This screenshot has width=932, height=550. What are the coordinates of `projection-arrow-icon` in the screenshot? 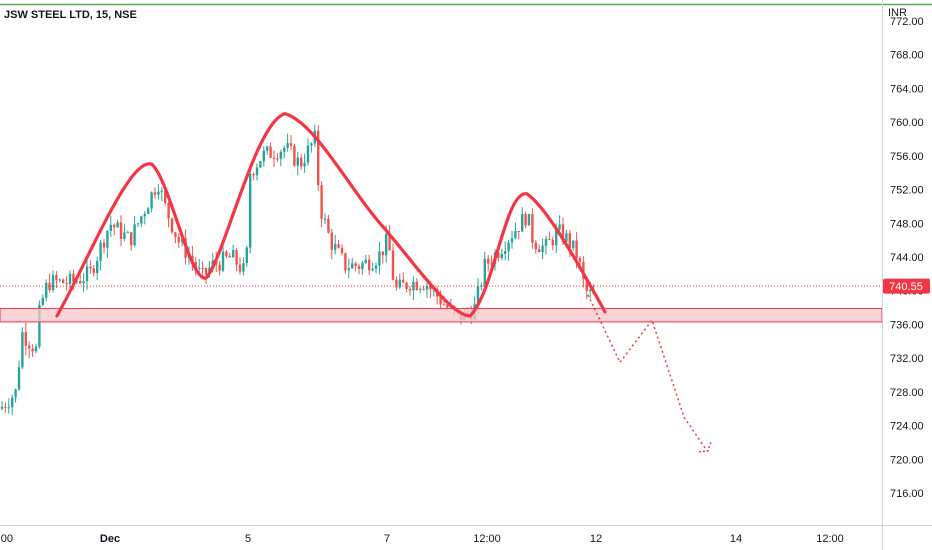 It's located at (705, 447).